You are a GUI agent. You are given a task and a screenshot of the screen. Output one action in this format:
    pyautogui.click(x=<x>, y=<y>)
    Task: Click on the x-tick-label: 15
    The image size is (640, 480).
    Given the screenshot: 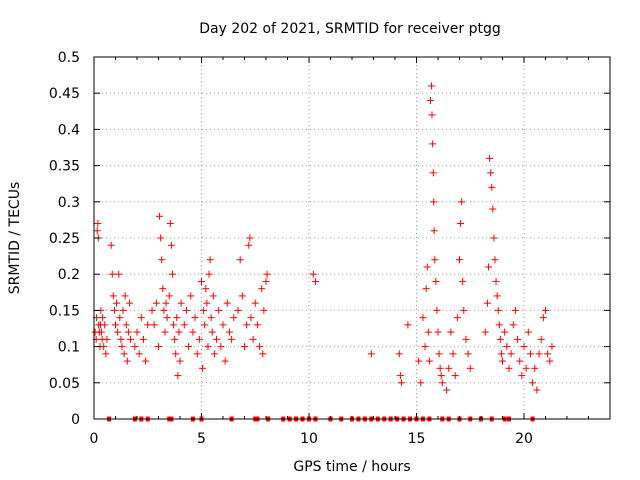 What is the action you would take?
    pyautogui.click(x=417, y=439)
    